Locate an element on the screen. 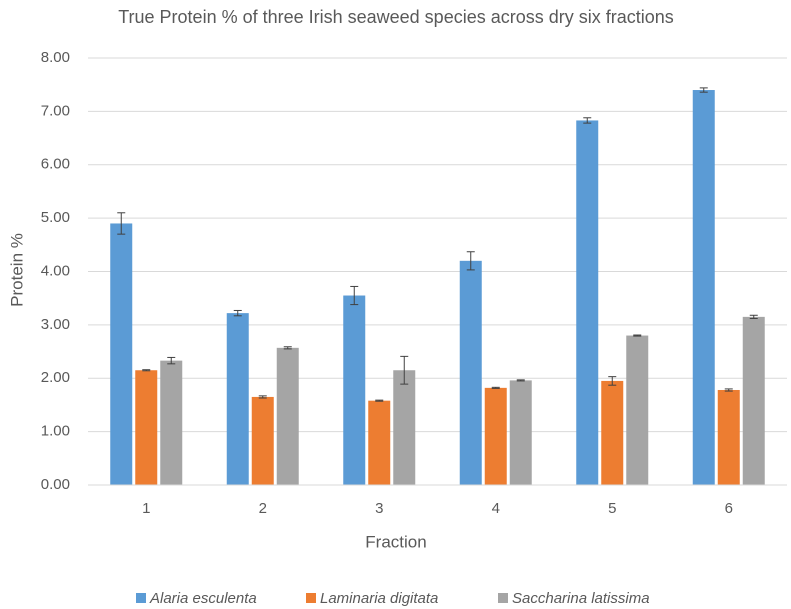 The height and width of the screenshot is (609, 791). y-tick-label: 8.00 is located at coordinates (55, 57).